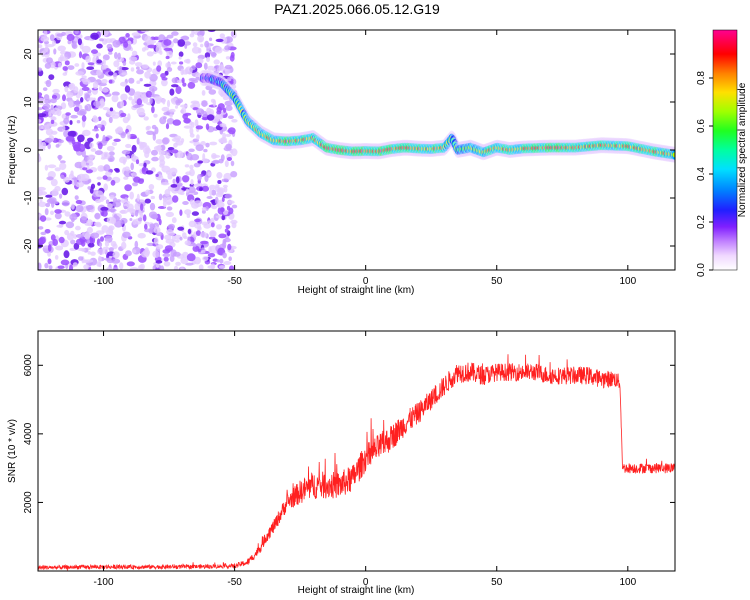  What do you see at coordinates (704, 174) in the screenshot?
I see `colorbar-ticks: 0.0 0.2 0.4 0.6 0.8` at bounding box center [704, 174].